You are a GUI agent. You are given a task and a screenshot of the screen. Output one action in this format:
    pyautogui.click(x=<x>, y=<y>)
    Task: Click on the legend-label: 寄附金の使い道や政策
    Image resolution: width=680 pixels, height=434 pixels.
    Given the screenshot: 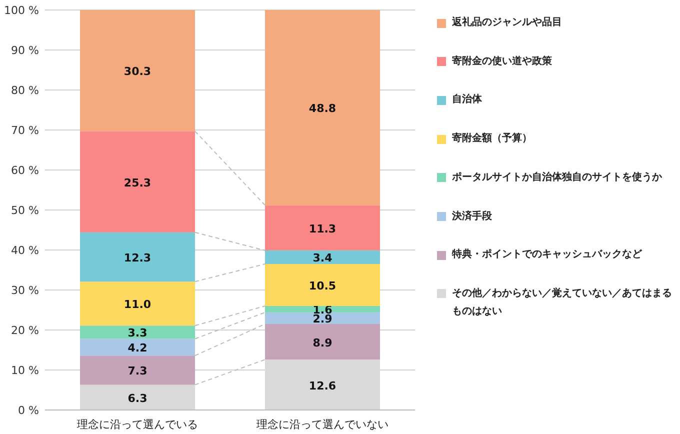 What is the action you would take?
    pyautogui.click(x=502, y=61)
    